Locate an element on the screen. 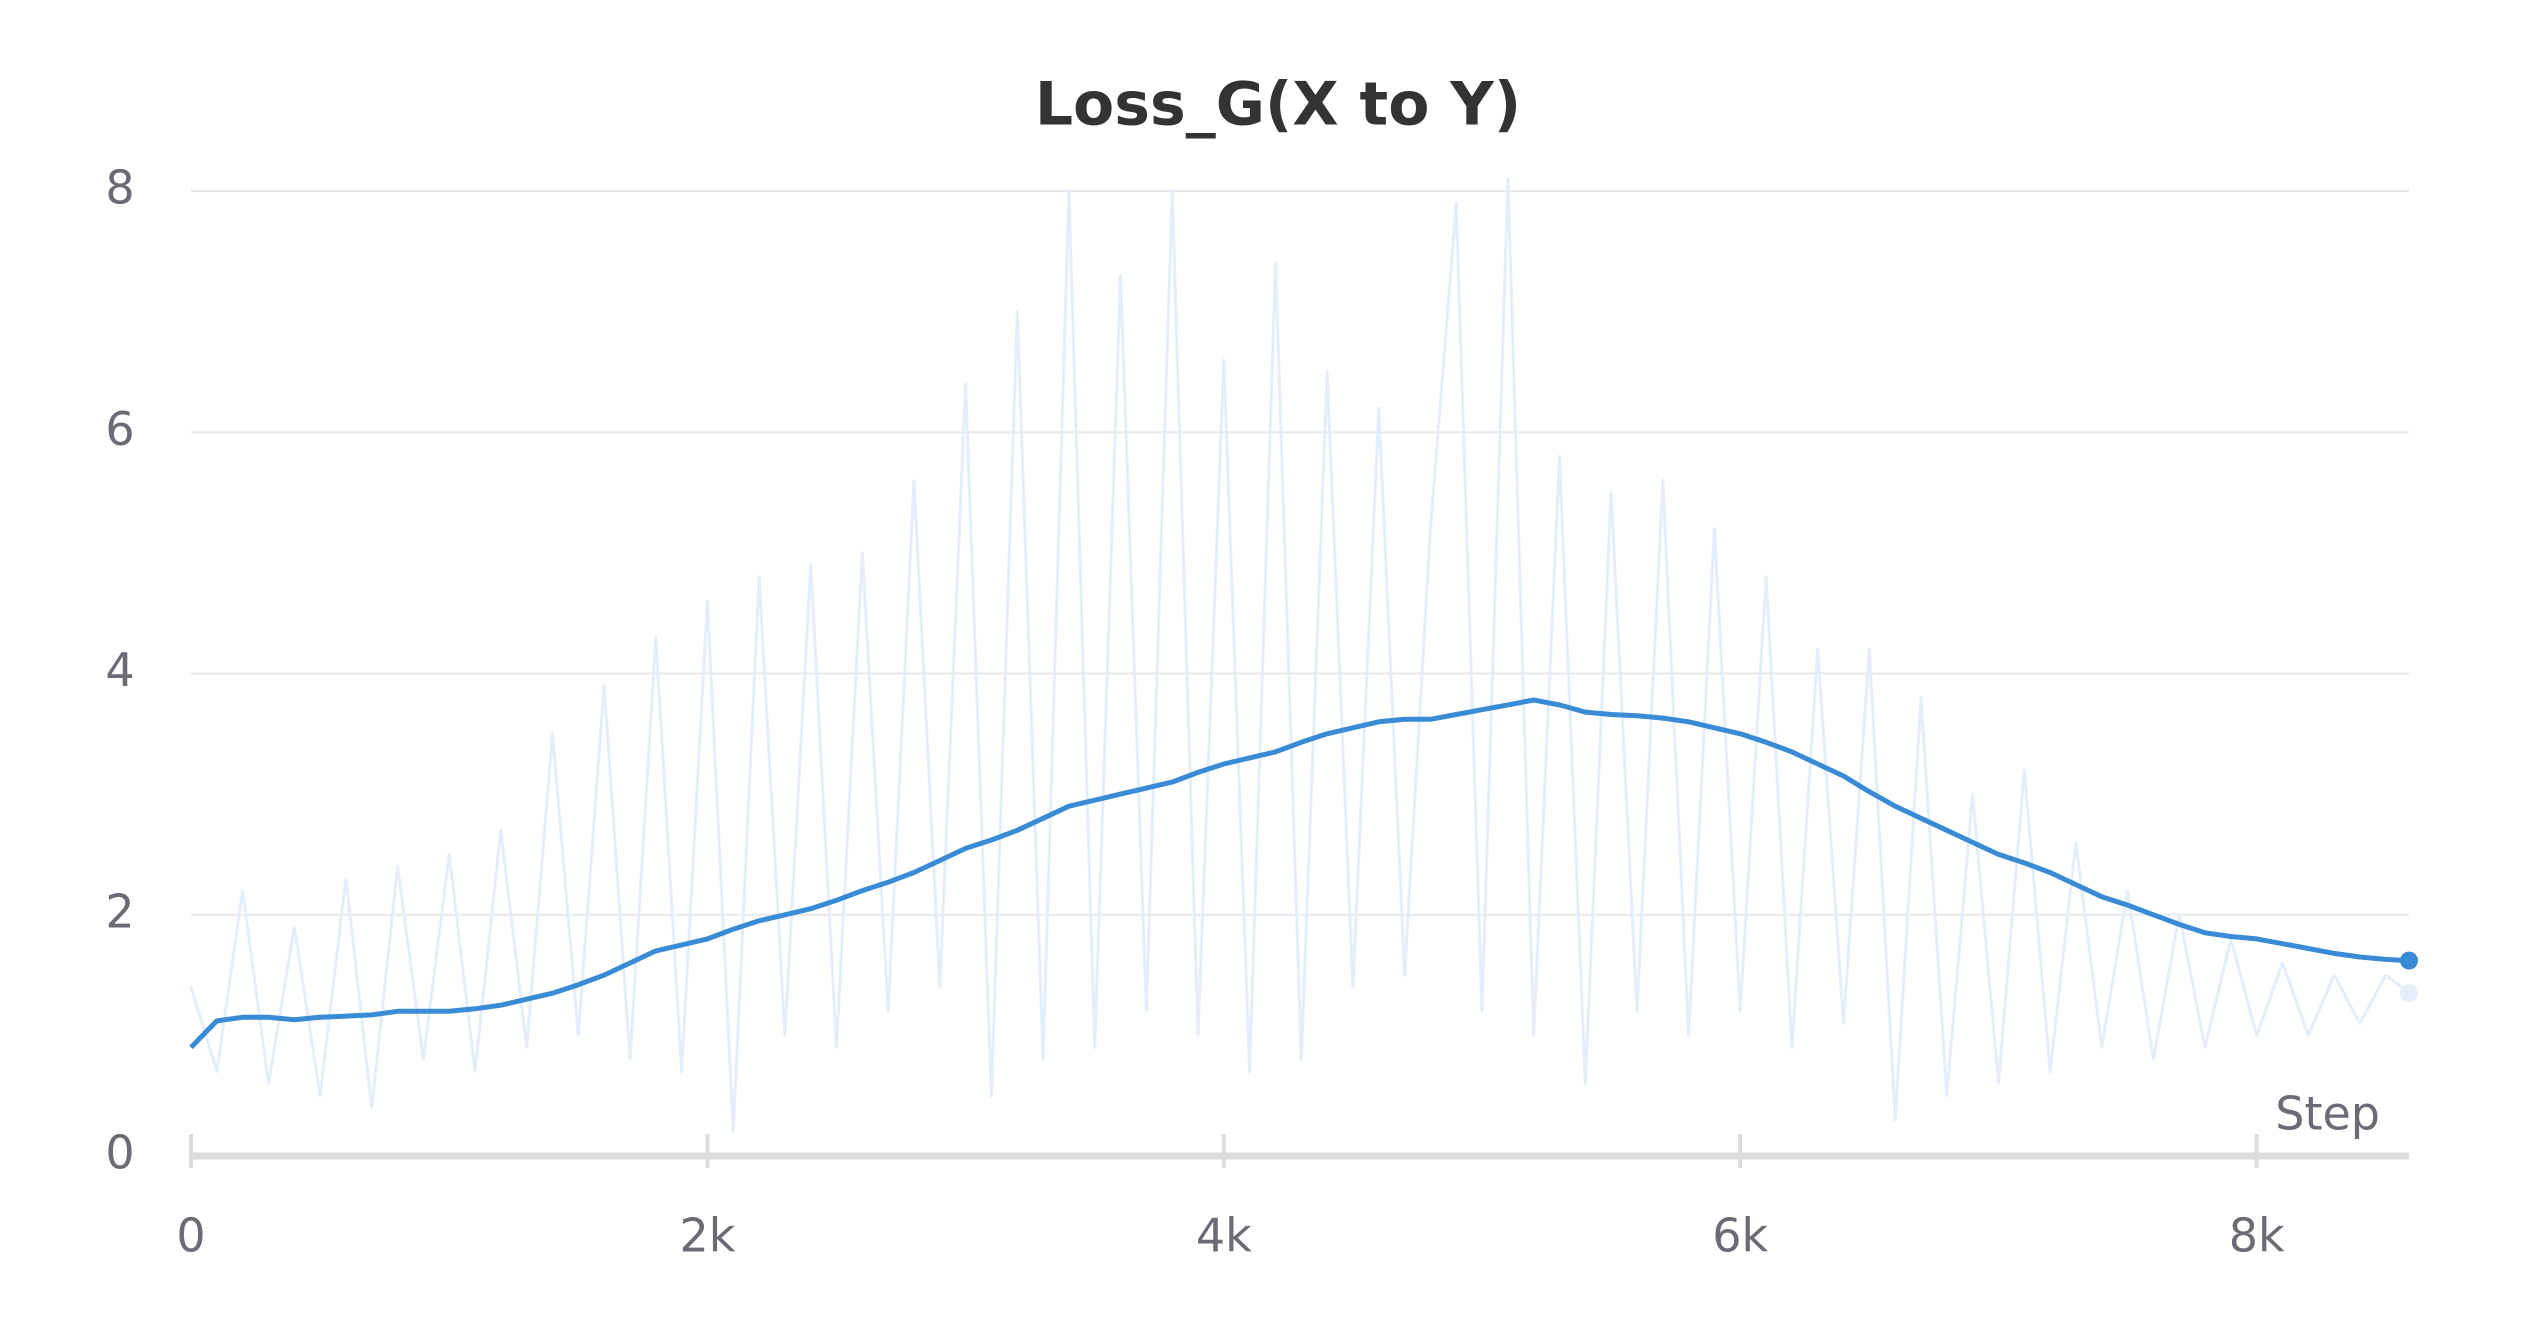 The image size is (2528, 1328). y-tick-label: 4 is located at coordinates (119, 670).